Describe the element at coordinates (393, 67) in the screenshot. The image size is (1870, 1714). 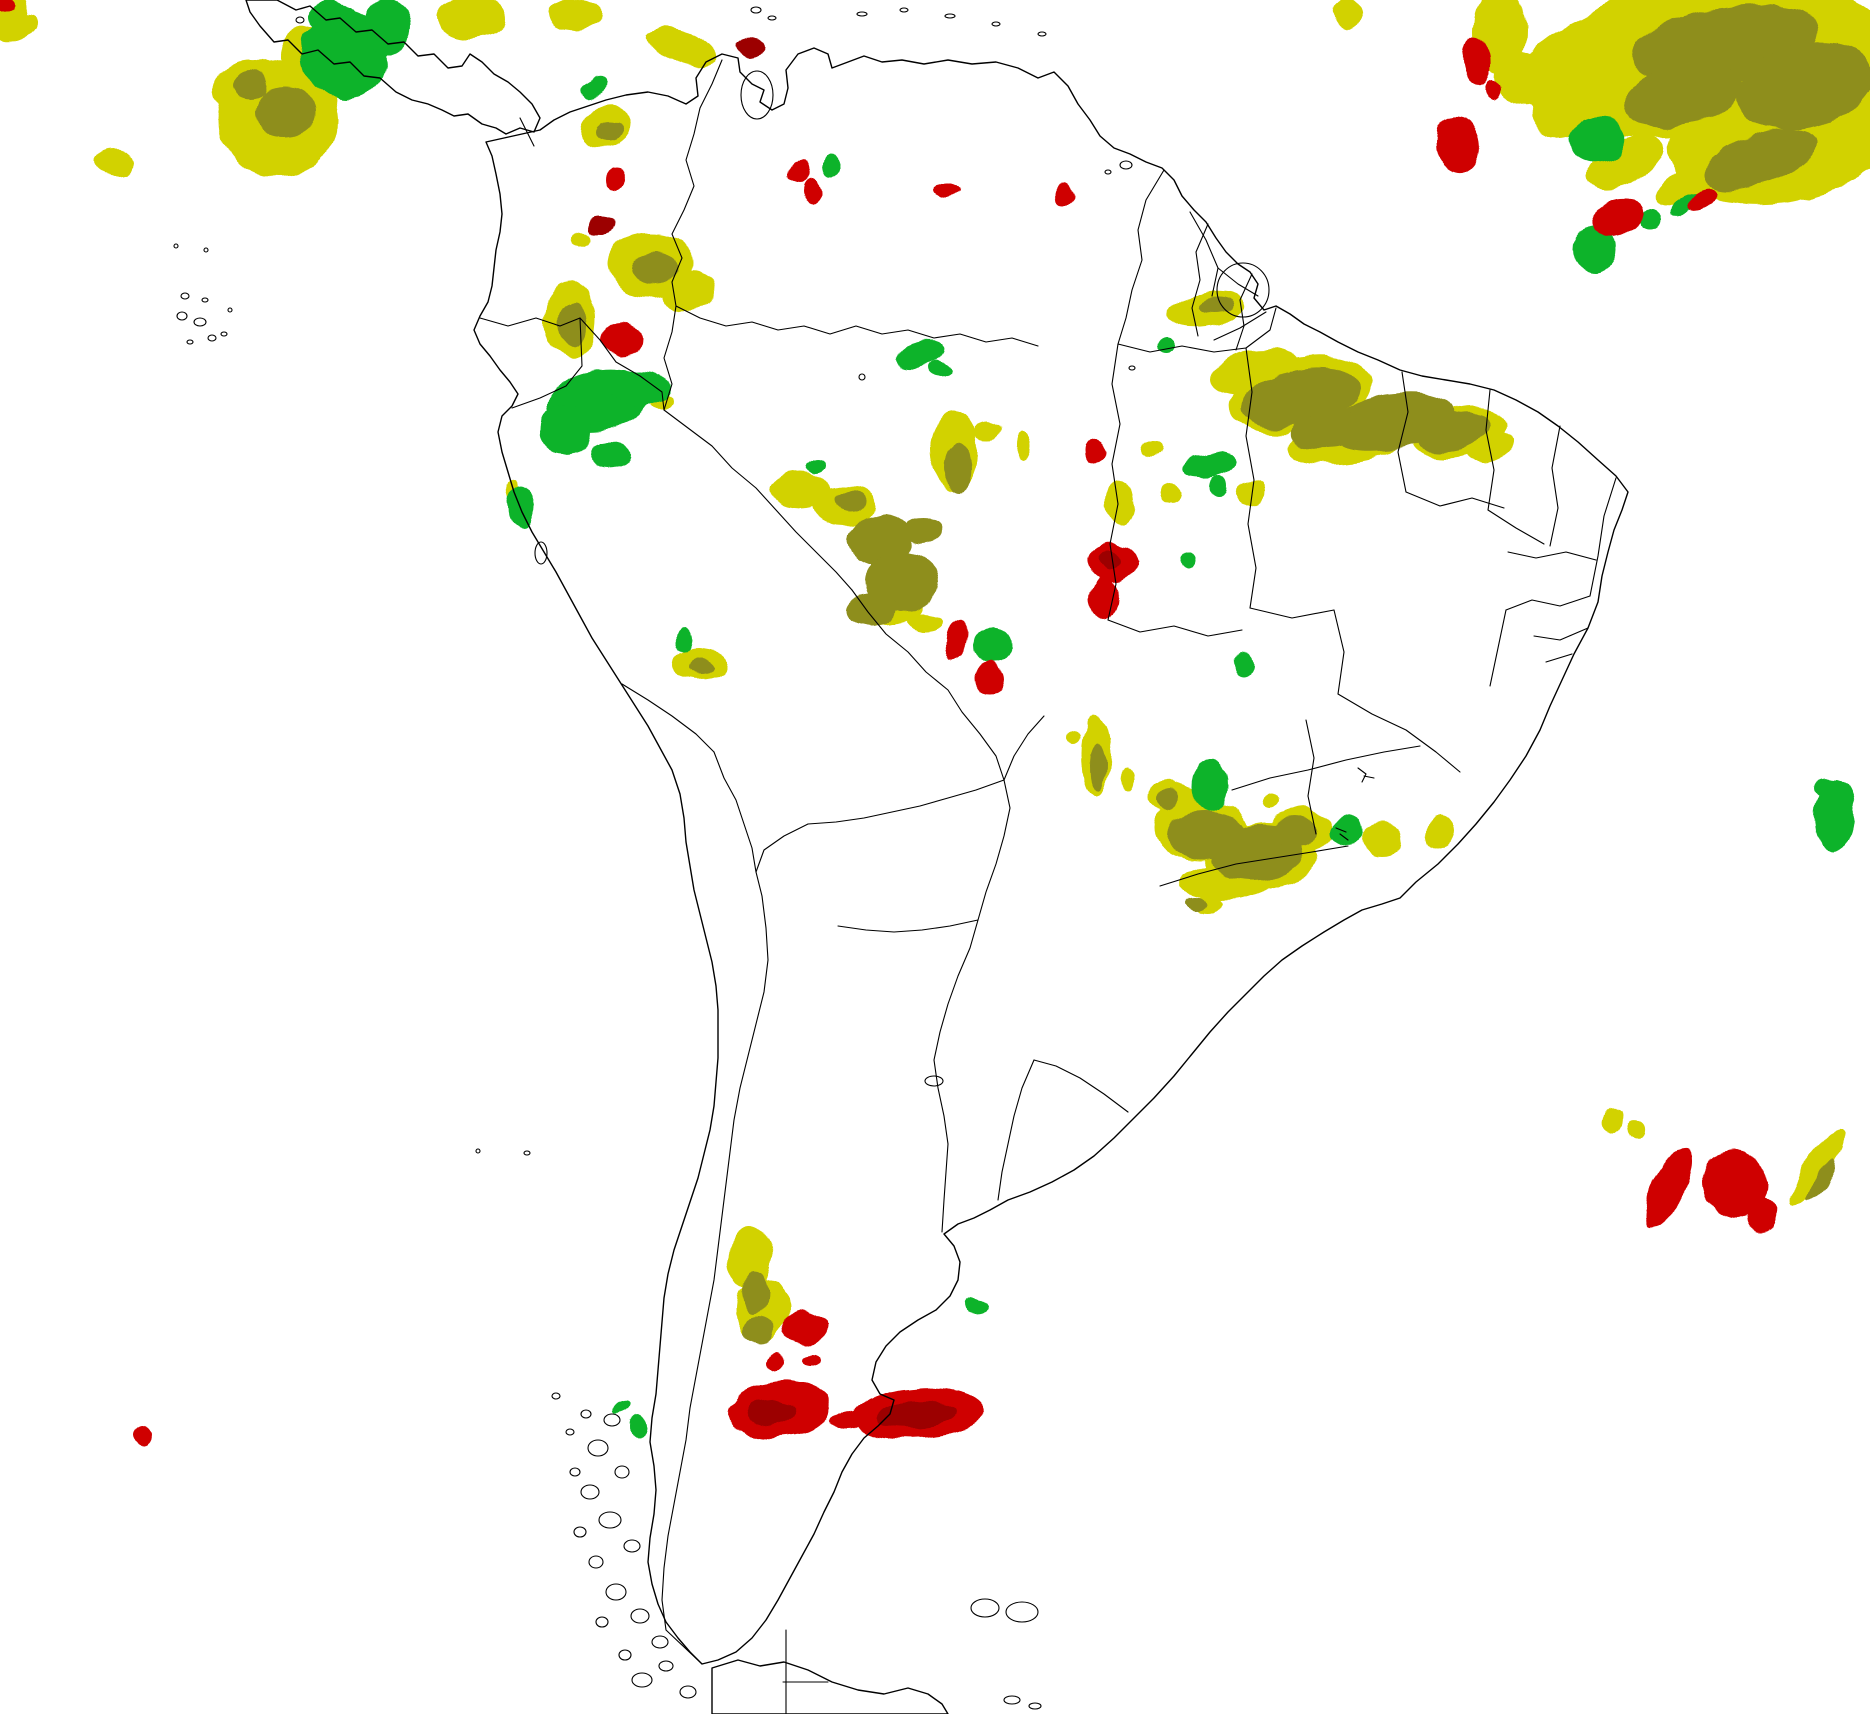
I see `central-america-coastline` at that location.